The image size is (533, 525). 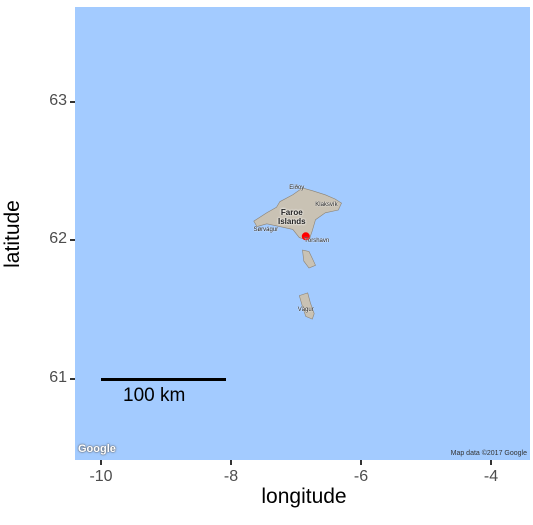 What do you see at coordinates (12, 234) in the screenshot?
I see `y-axis-title: latitude` at bounding box center [12, 234].